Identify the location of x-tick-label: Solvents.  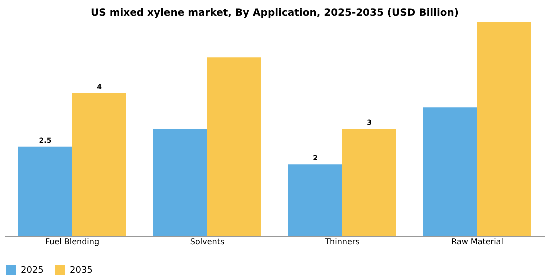
(207, 242).